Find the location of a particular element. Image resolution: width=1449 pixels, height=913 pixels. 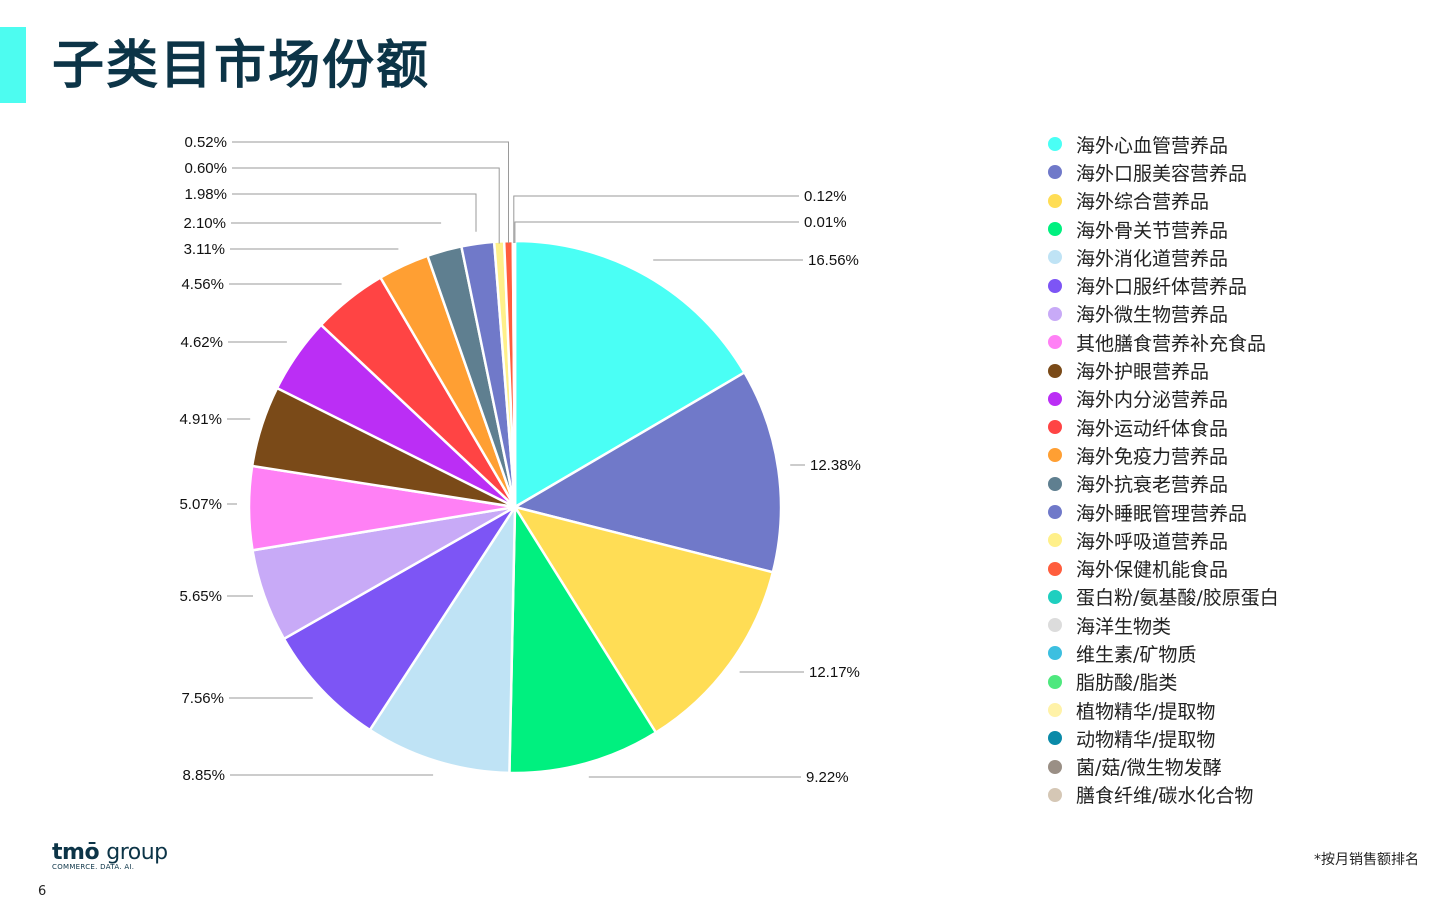

legend-item: 海外内分泌营养品 is located at coordinates (1163, 399).